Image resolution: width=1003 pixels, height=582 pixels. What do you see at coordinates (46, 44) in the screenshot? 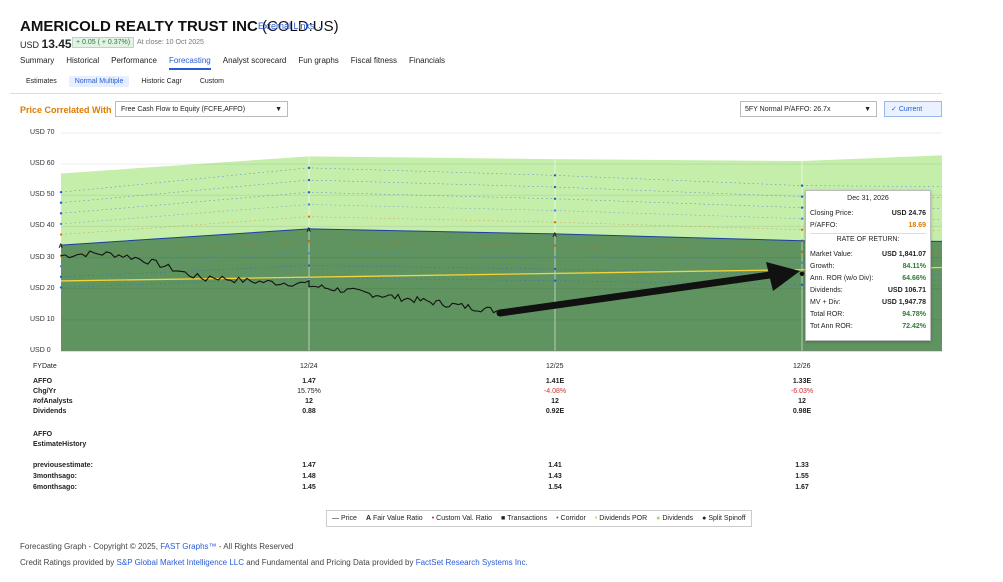
I see `price-display: USD 13.45` at bounding box center [46, 44].